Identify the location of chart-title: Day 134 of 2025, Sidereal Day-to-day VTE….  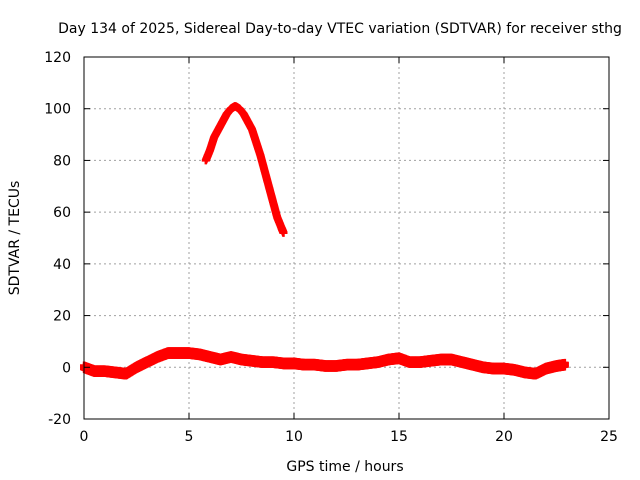
(340, 29).